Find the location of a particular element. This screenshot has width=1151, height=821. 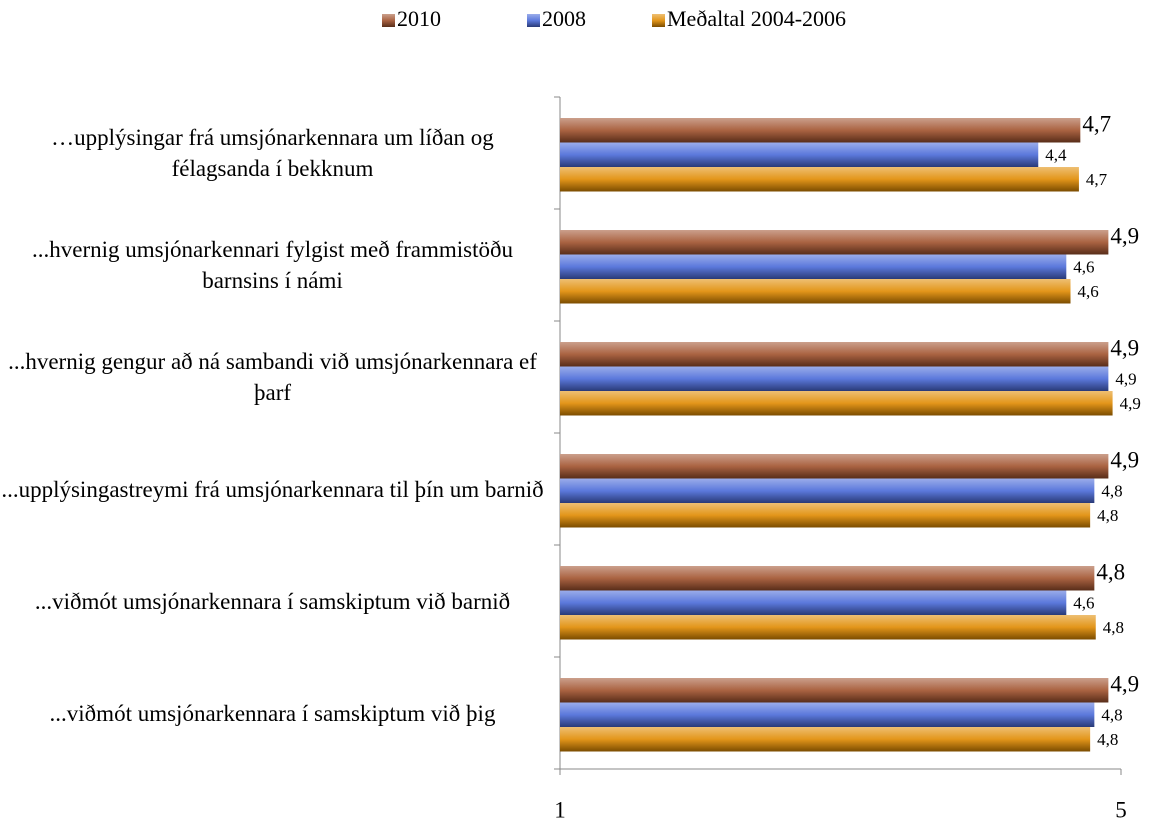

legend-label: 2010 is located at coordinates (419, 18).